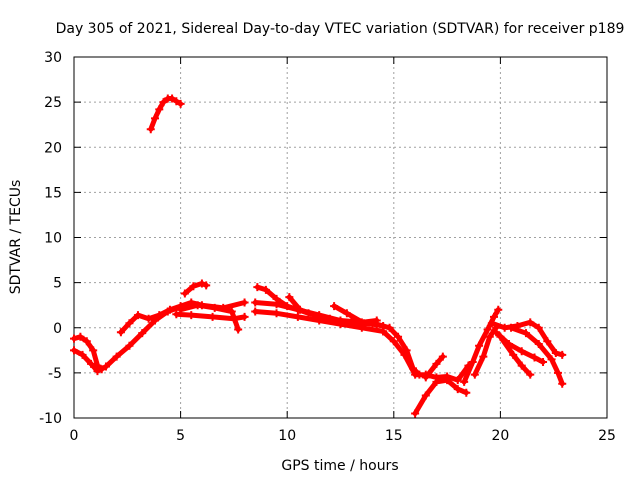  What do you see at coordinates (180, 436) in the screenshot?
I see `x-tick-label: 5` at bounding box center [180, 436].